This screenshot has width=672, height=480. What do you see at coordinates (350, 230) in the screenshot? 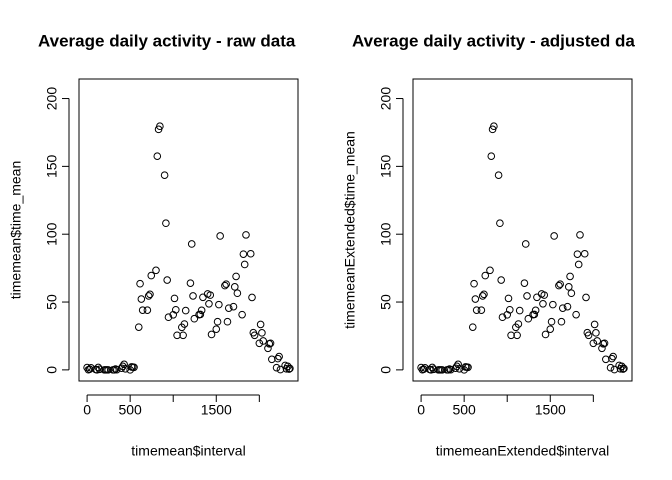
I see `y-axis-label: timemeanExtended$time_mean` at bounding box center [350, 230].